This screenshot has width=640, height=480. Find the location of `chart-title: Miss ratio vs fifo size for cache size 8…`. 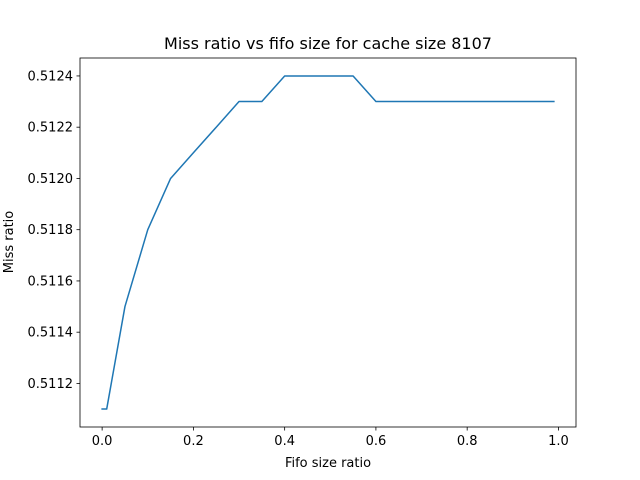

chart-title: Miss ratio vs fifo size for cache size 8… is located at coordinates (328, 43).